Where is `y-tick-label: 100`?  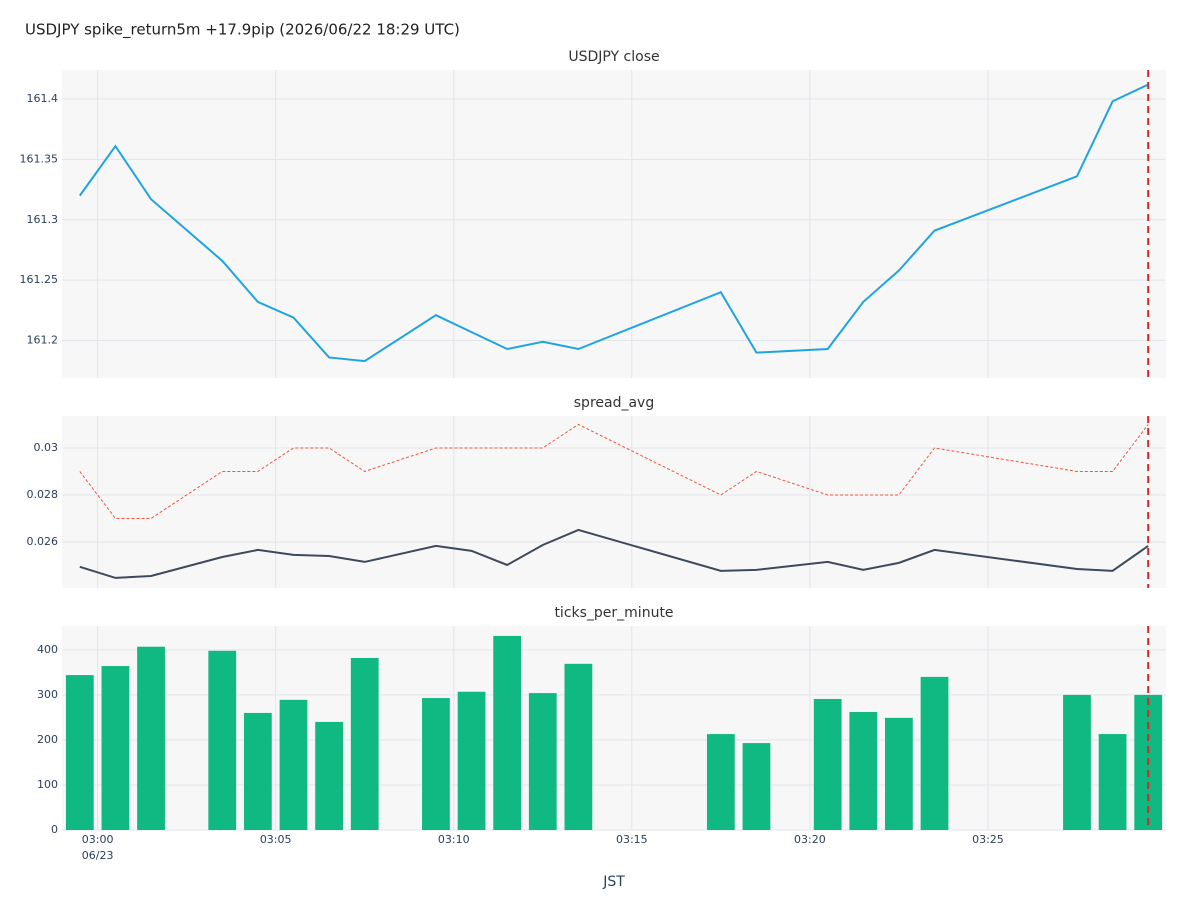 y-tick-label: 100 is located at coordinates (47, 784).